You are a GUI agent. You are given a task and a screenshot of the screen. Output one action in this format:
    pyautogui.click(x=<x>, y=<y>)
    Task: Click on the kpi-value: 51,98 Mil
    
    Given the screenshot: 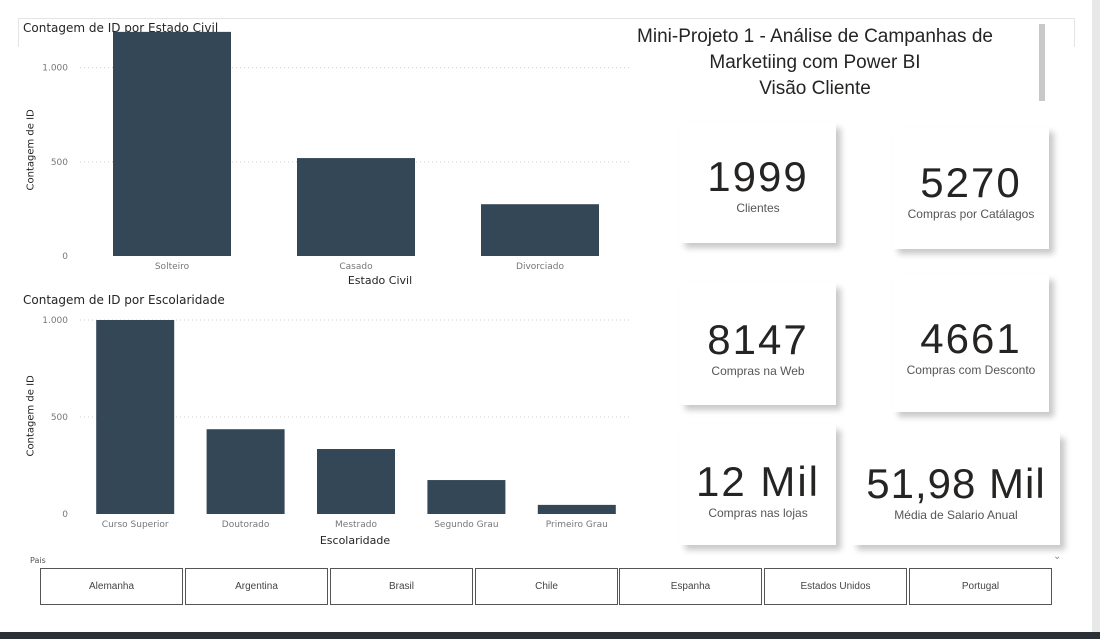 What is the action you would take?
    pyautogui.click(x=956, y=483)
    